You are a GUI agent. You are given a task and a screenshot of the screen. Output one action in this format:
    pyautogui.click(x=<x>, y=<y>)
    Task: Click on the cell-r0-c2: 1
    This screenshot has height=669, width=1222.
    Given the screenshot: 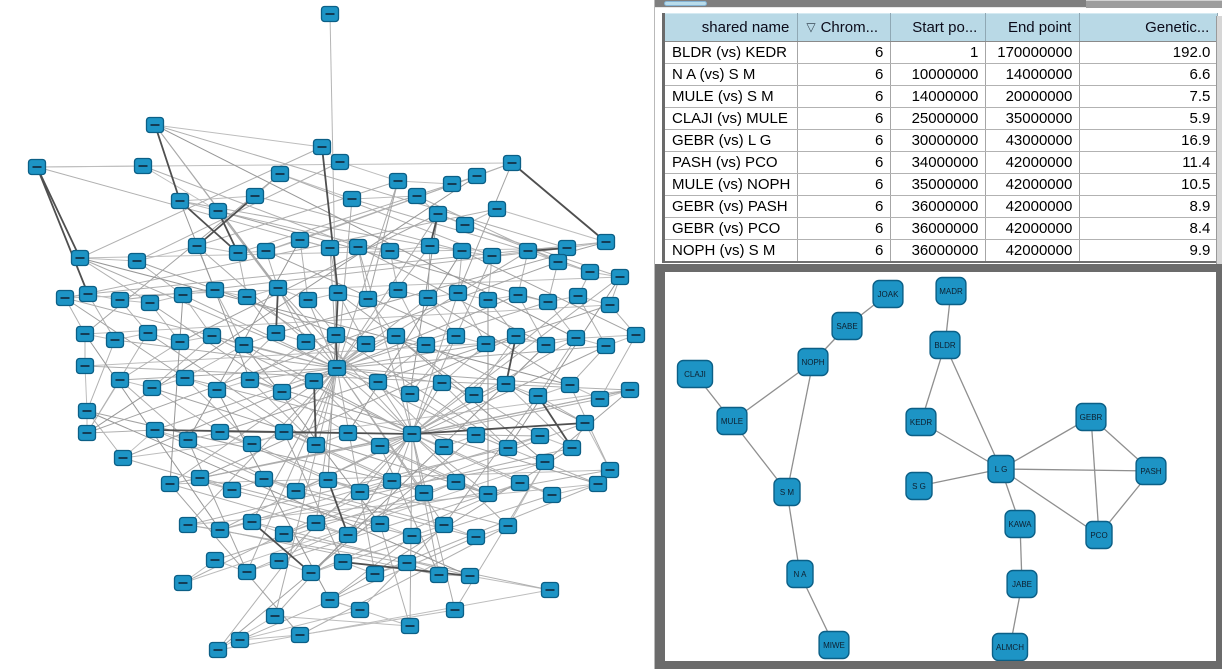 What is the action you would take?
    pyautogui.click(x=938, y=52)
    